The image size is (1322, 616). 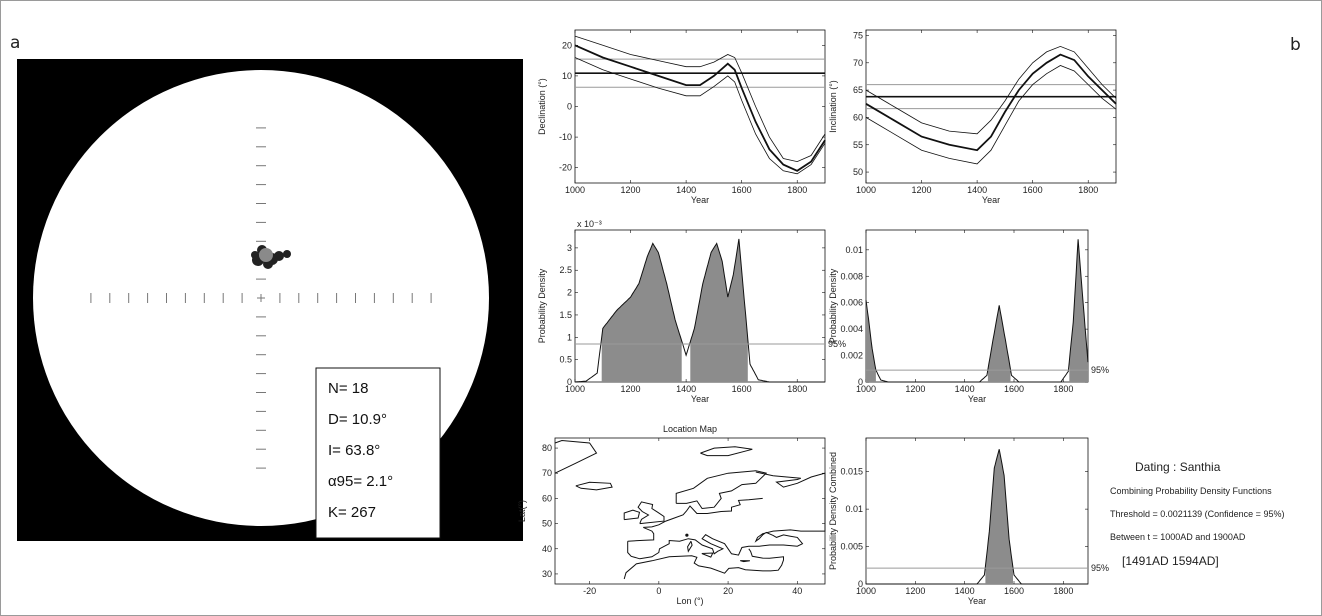 I want to click on x-tick-label: 40, so click(x=797, y=591).